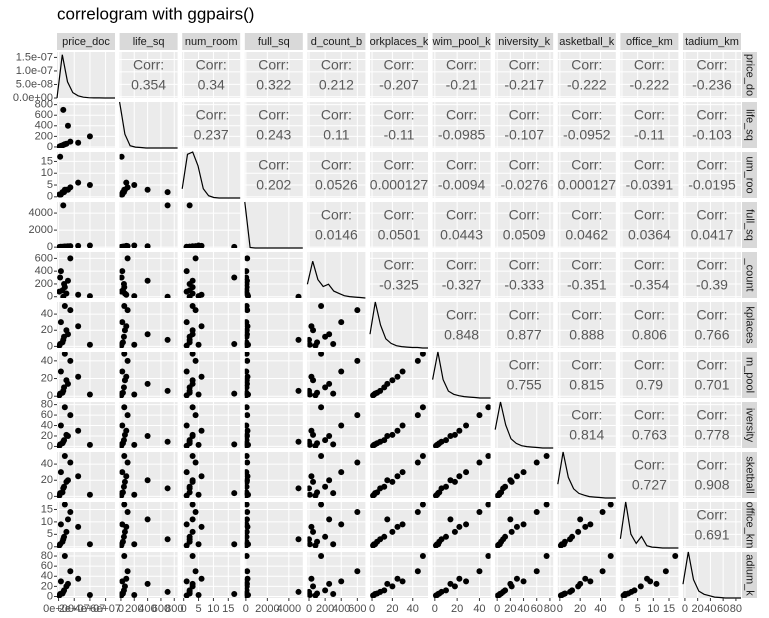  Describe the element at coordinates (462, 42) in the screenshot. I see `strip-label: wim_pool_k` at that location.